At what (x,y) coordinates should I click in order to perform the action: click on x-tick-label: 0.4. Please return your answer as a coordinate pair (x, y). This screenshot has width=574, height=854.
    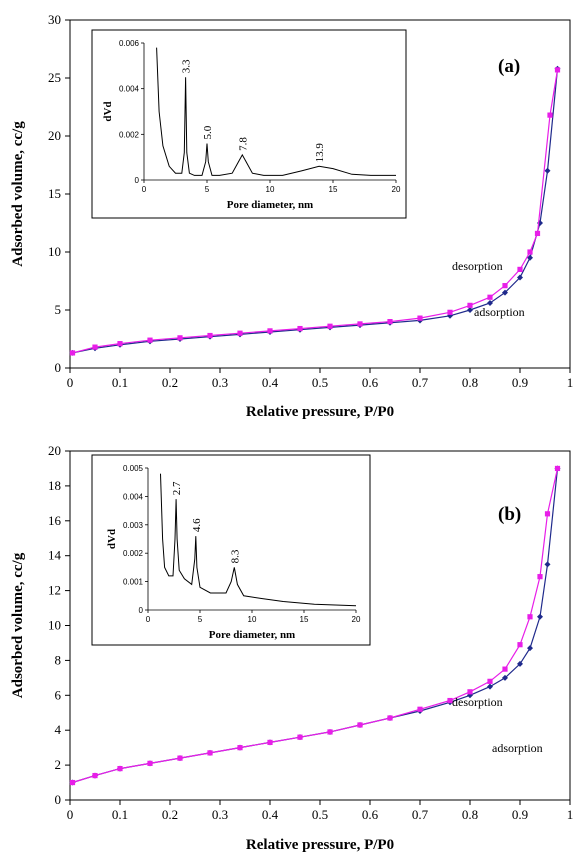
    Looking at the image, I should click on (270, 814).